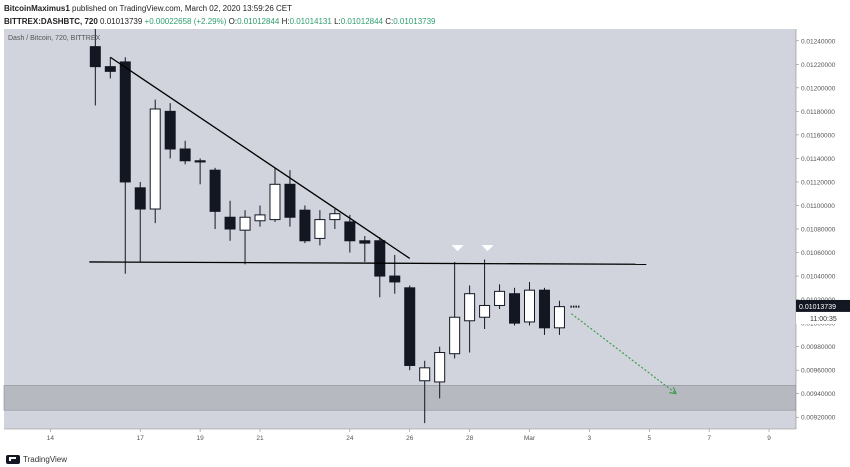 Image resolution: width=850 pixels, height=467 pixels. Describe the element at coordinates (818, 206) in the screenshot. I see `y-tick-label: 0.01100000` at that location.